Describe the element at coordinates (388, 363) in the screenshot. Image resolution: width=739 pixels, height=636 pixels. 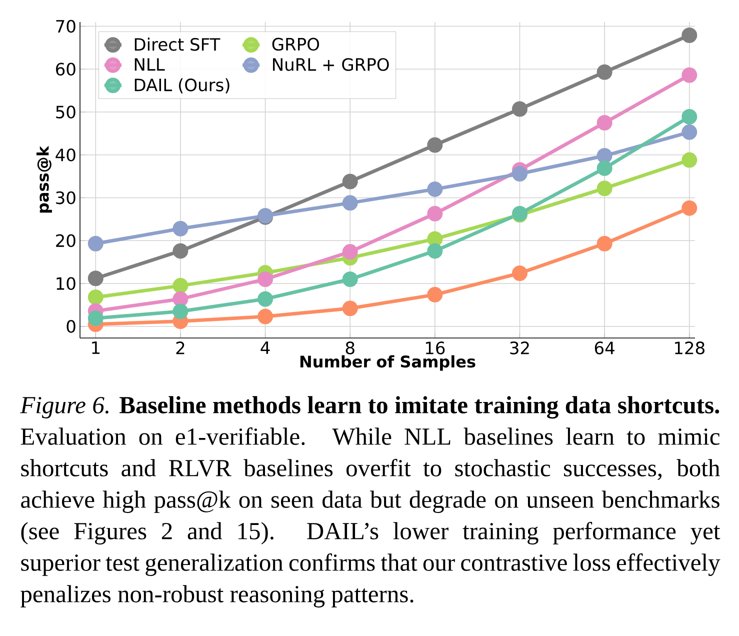
I see `x-axis-title: Number of Samples` at that location.